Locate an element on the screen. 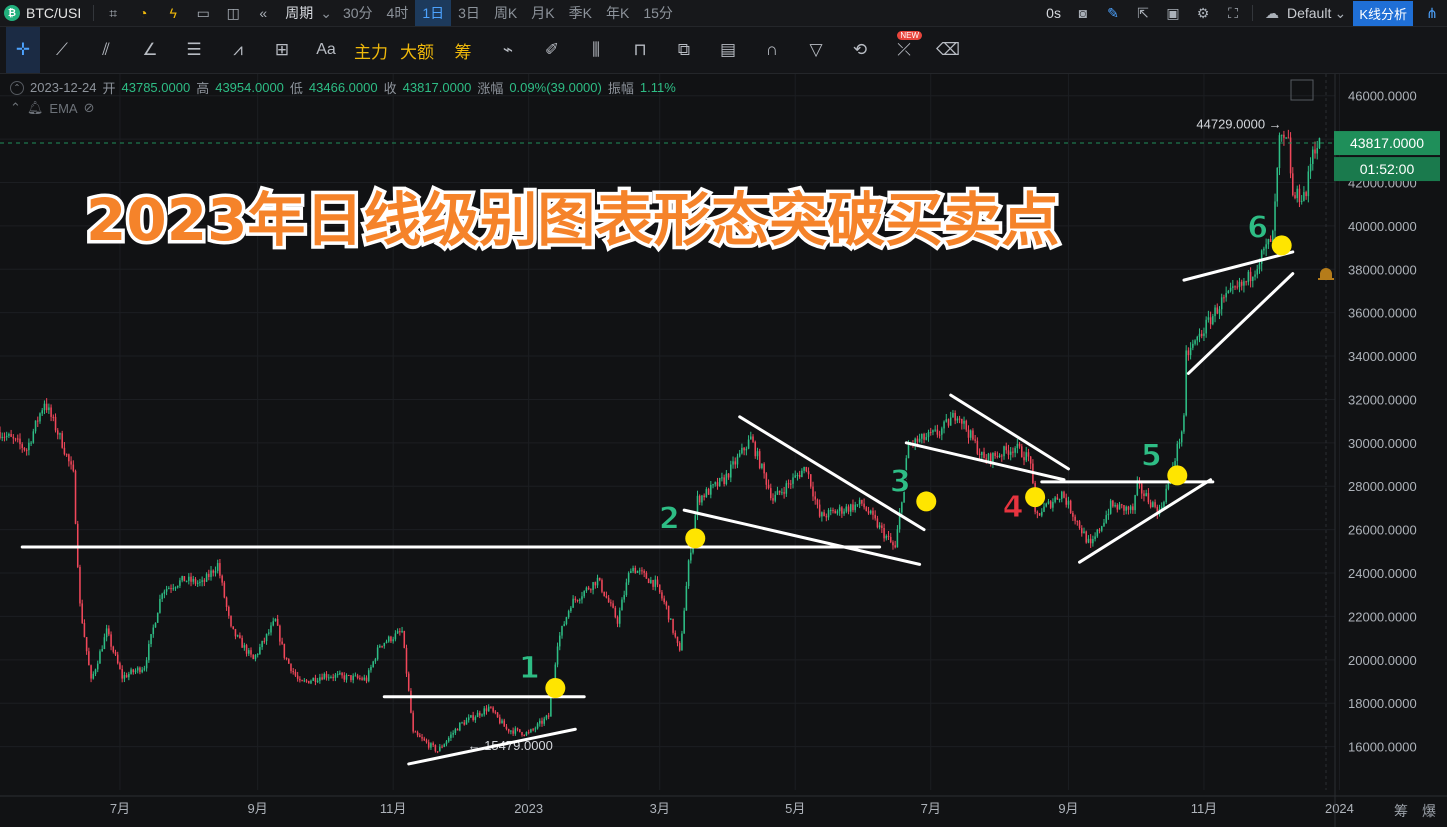 The height and width of the screenshot is (827, 1447). timeframe-tab: 季K is located at coordinates (580, 13).